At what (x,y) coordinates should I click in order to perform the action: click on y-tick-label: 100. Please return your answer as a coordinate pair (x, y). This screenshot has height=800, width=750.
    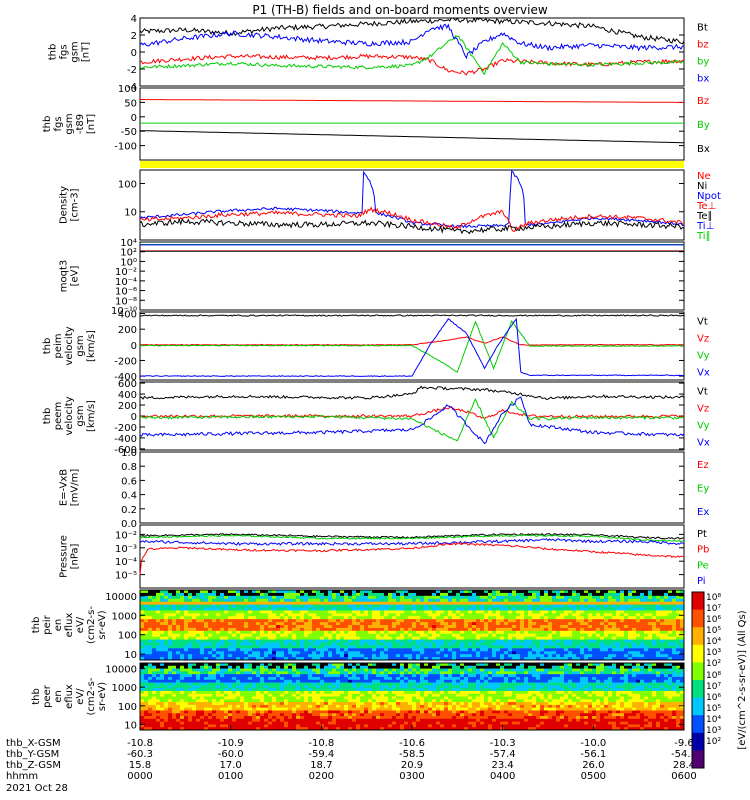
    Looking at the image, I should click on (127, 636).